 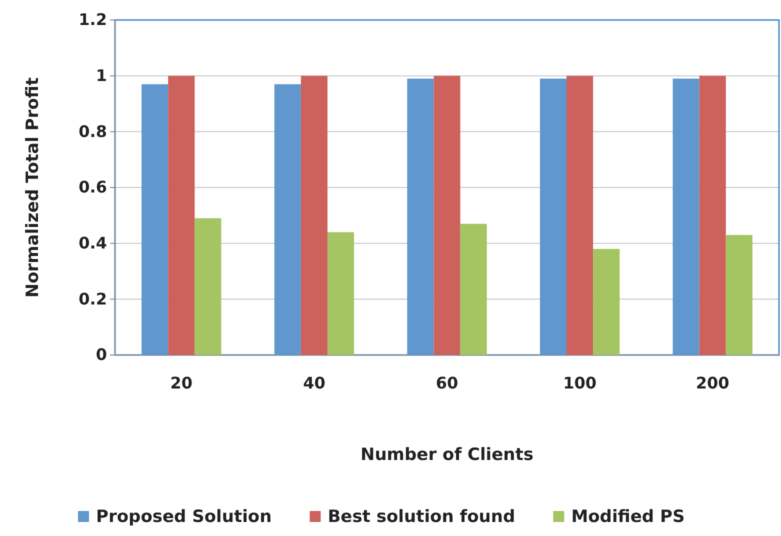 I want to click on y-tick-label: 0.6, so click(x=92, y=187).